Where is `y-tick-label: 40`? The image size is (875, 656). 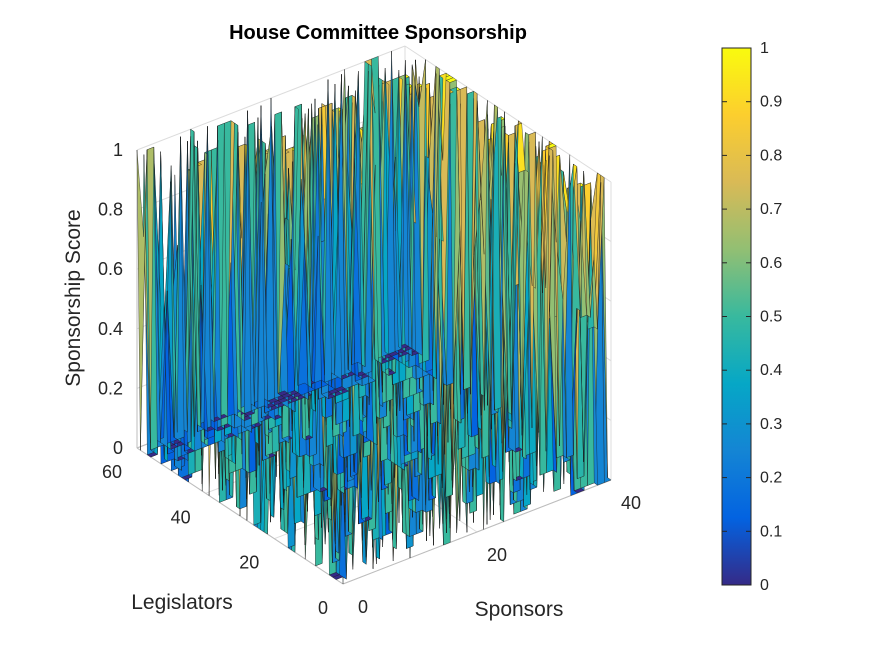
y-tick-label: 40 is located at coordinates (181, 517).